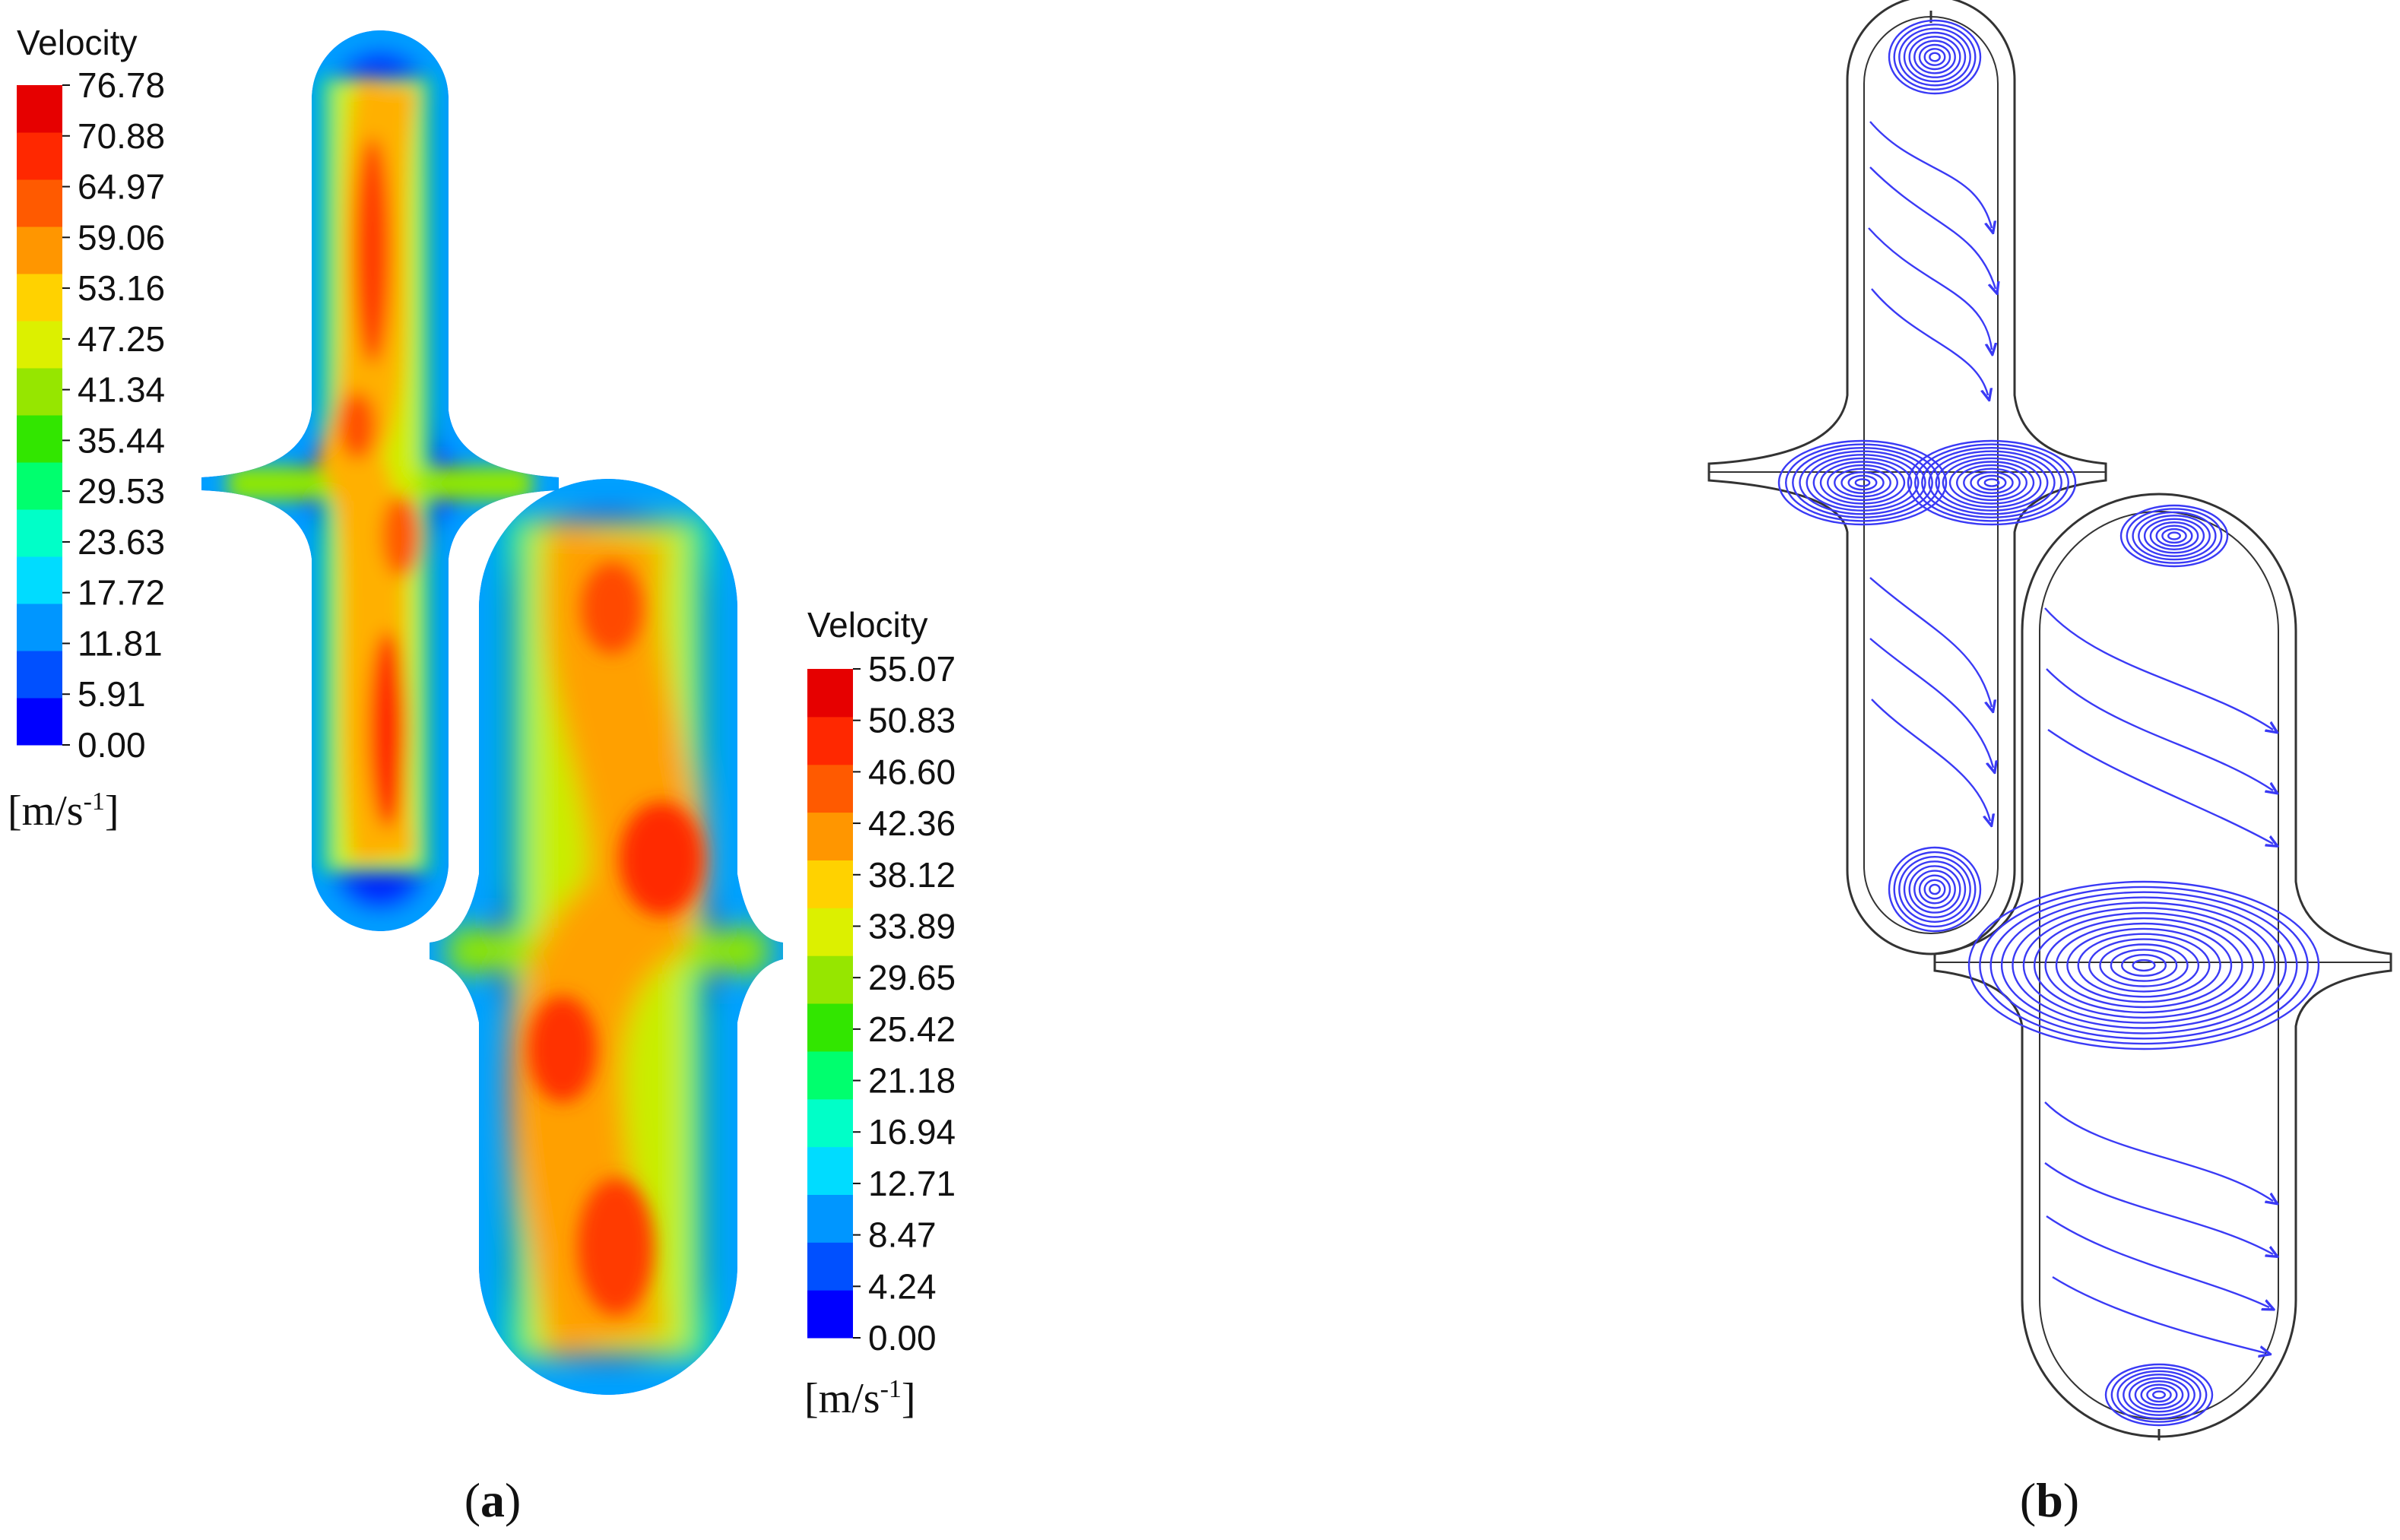  Describe the element at coordinates (860, 1399) in the screenshot. I see `legend-lower-unit: [m/s-1]` at that location.